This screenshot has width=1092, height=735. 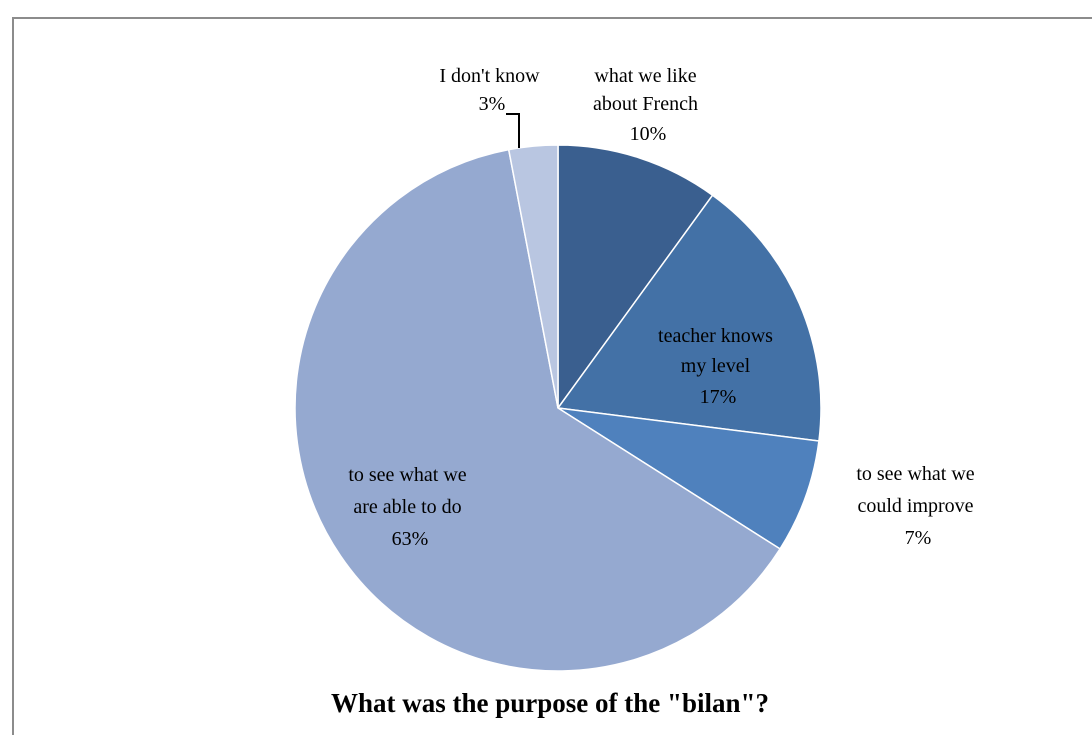 I want to click on slice-could-improve, so click(x=688, y=478).